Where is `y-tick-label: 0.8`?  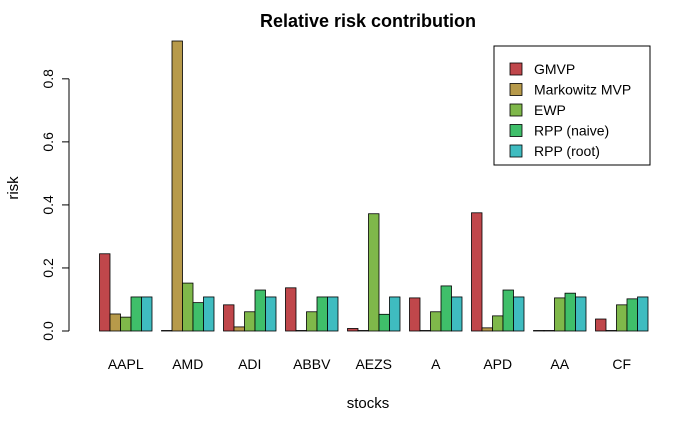
y-tick-label: 0.8 is located at coordinates (48, 79).